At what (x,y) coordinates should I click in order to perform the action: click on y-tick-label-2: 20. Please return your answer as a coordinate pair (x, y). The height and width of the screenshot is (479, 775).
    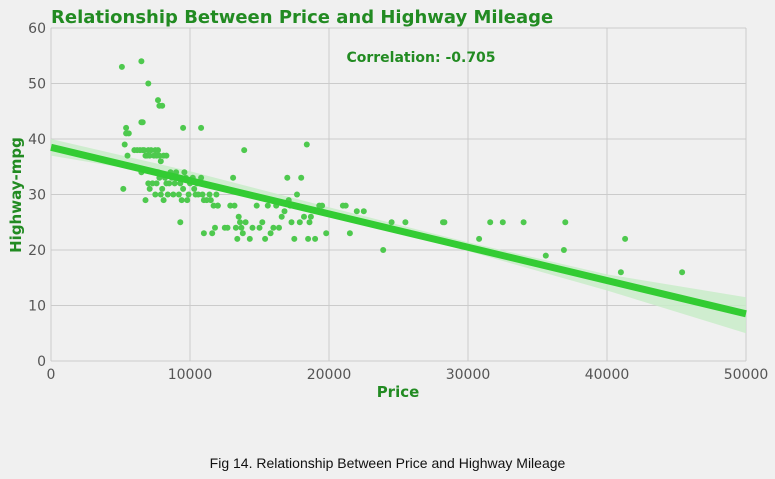
    Looking at the image, I should click on (37, 251).